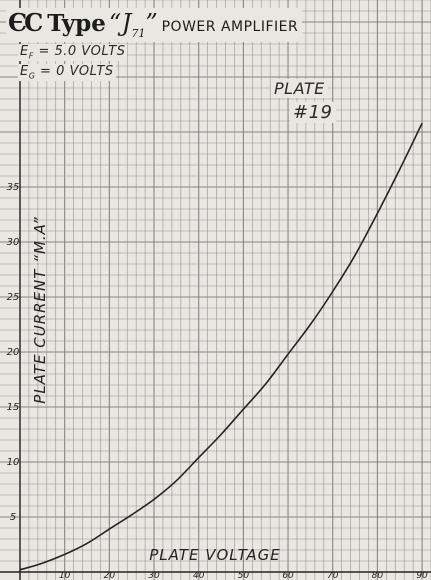 The width and height of the screenshot is (431, 580). What do you see at coordinates (24, 71) in the screenshot?
I see `grid-symbol: E` at bounding box center [24, 71].